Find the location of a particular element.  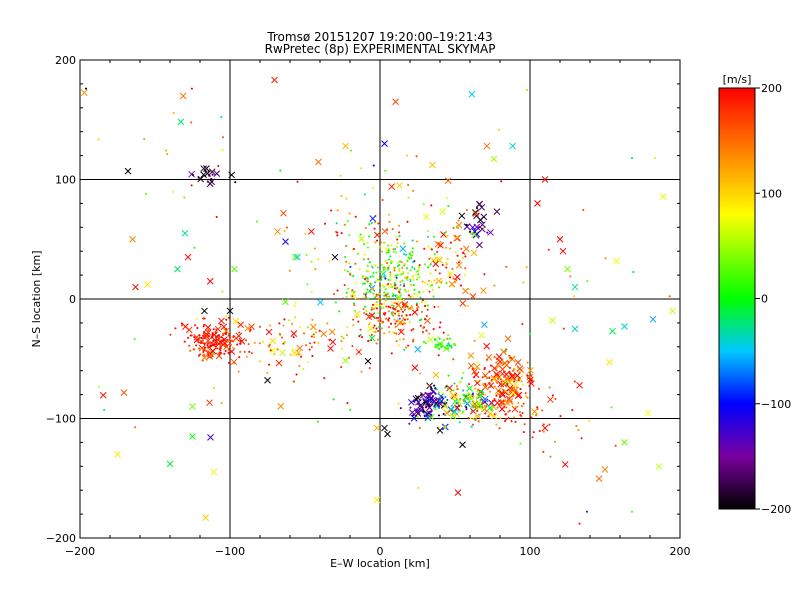

x-axis-label: E–W location [km] is located at coordinates (380, 563).